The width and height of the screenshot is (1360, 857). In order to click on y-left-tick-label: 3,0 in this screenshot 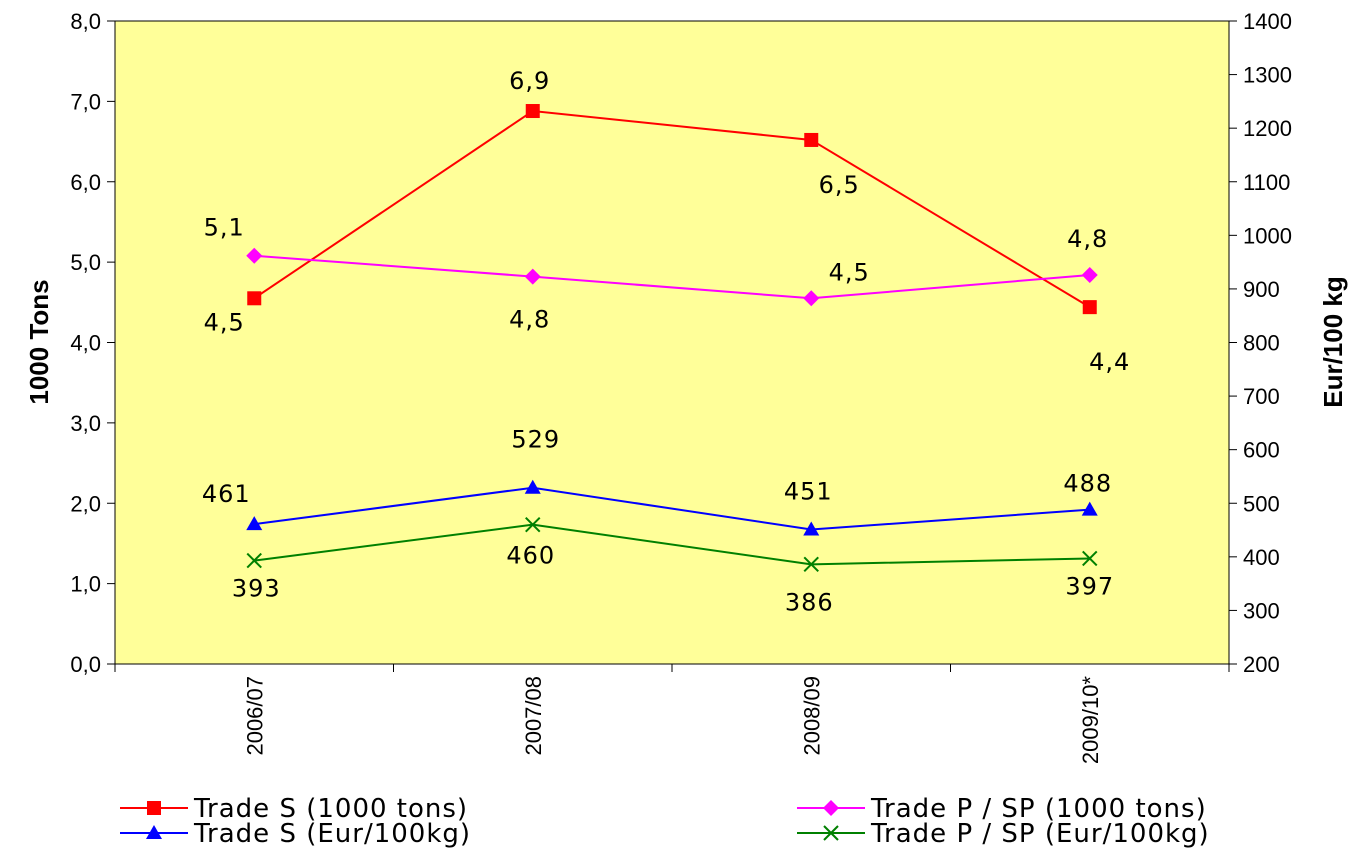, I will do `click(85, 423)`.